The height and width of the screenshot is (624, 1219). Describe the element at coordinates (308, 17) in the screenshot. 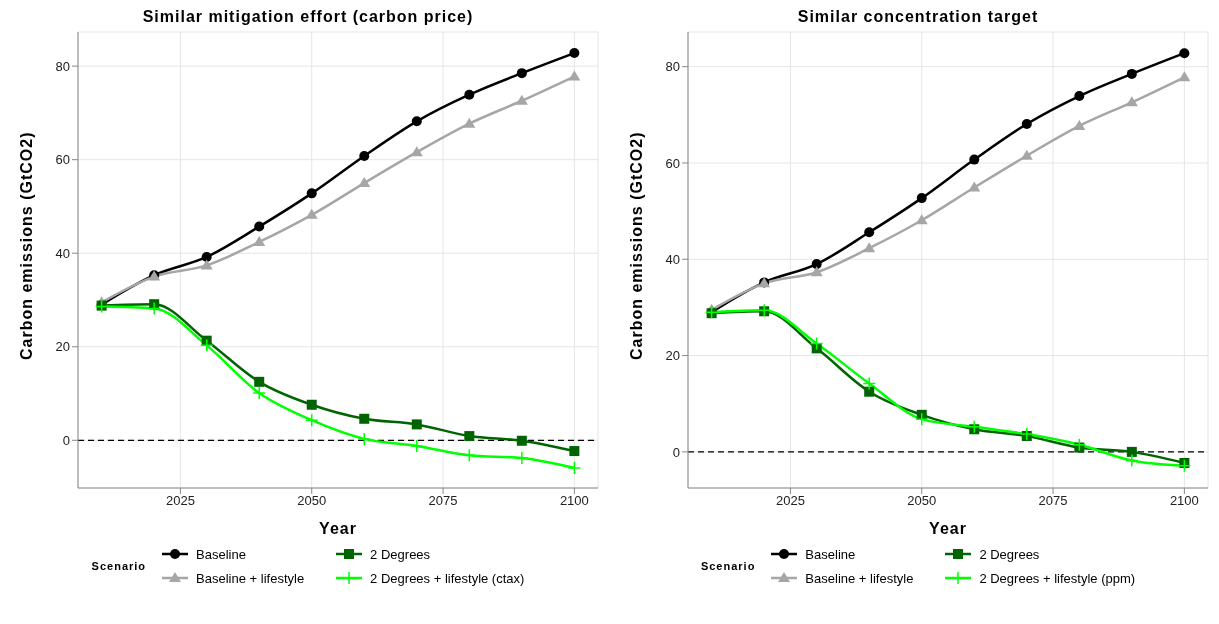

I see `chart-title: Similar mitigation effort (carbon price)` at that location.